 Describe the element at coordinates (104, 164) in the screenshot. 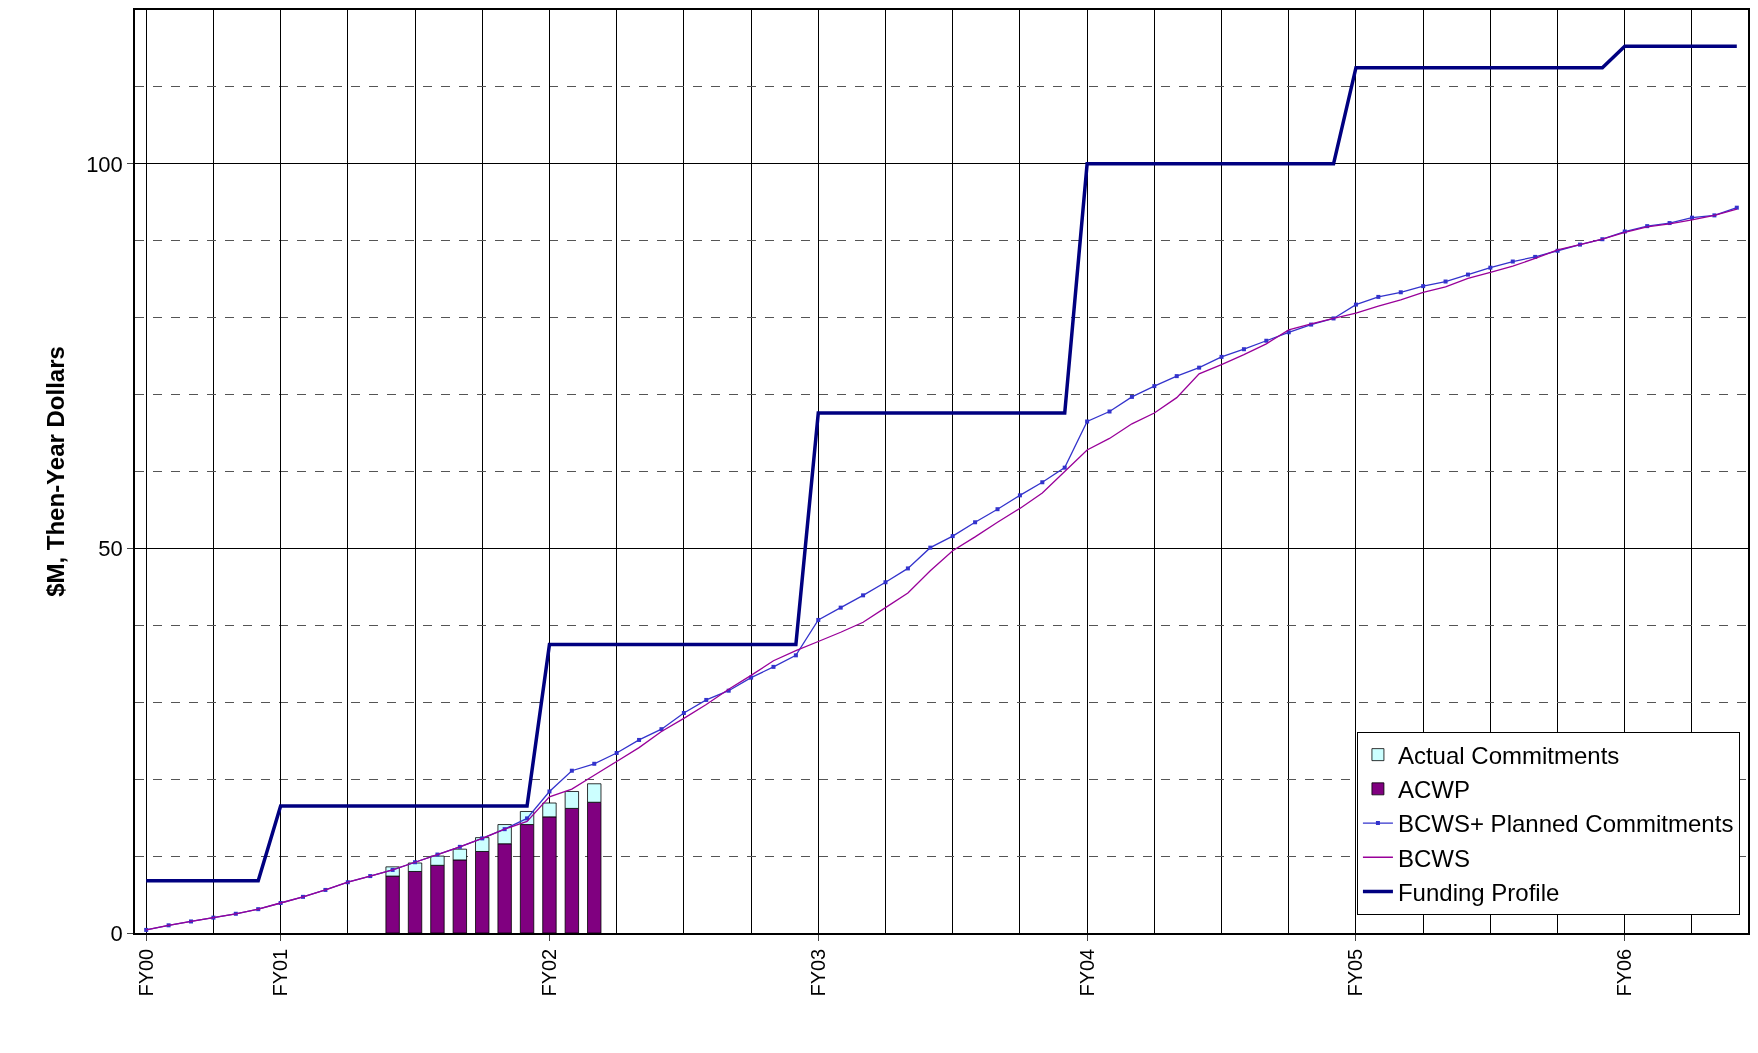

I see `y-tick-label: 100` at that location.